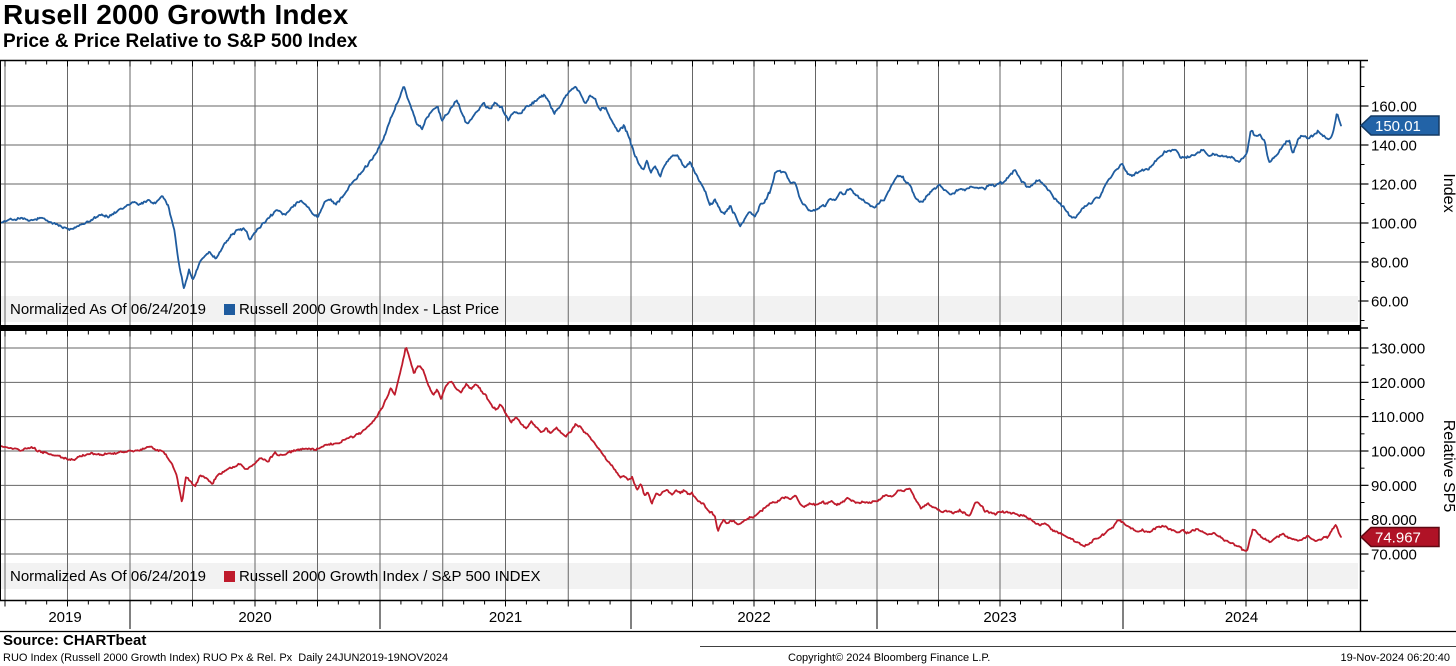 The height and width of the screenshot is (666, 1456). Describe the element at coordinates (1394, 486) in the screenshot. I see `y-tick-label: 90.000` at that location.